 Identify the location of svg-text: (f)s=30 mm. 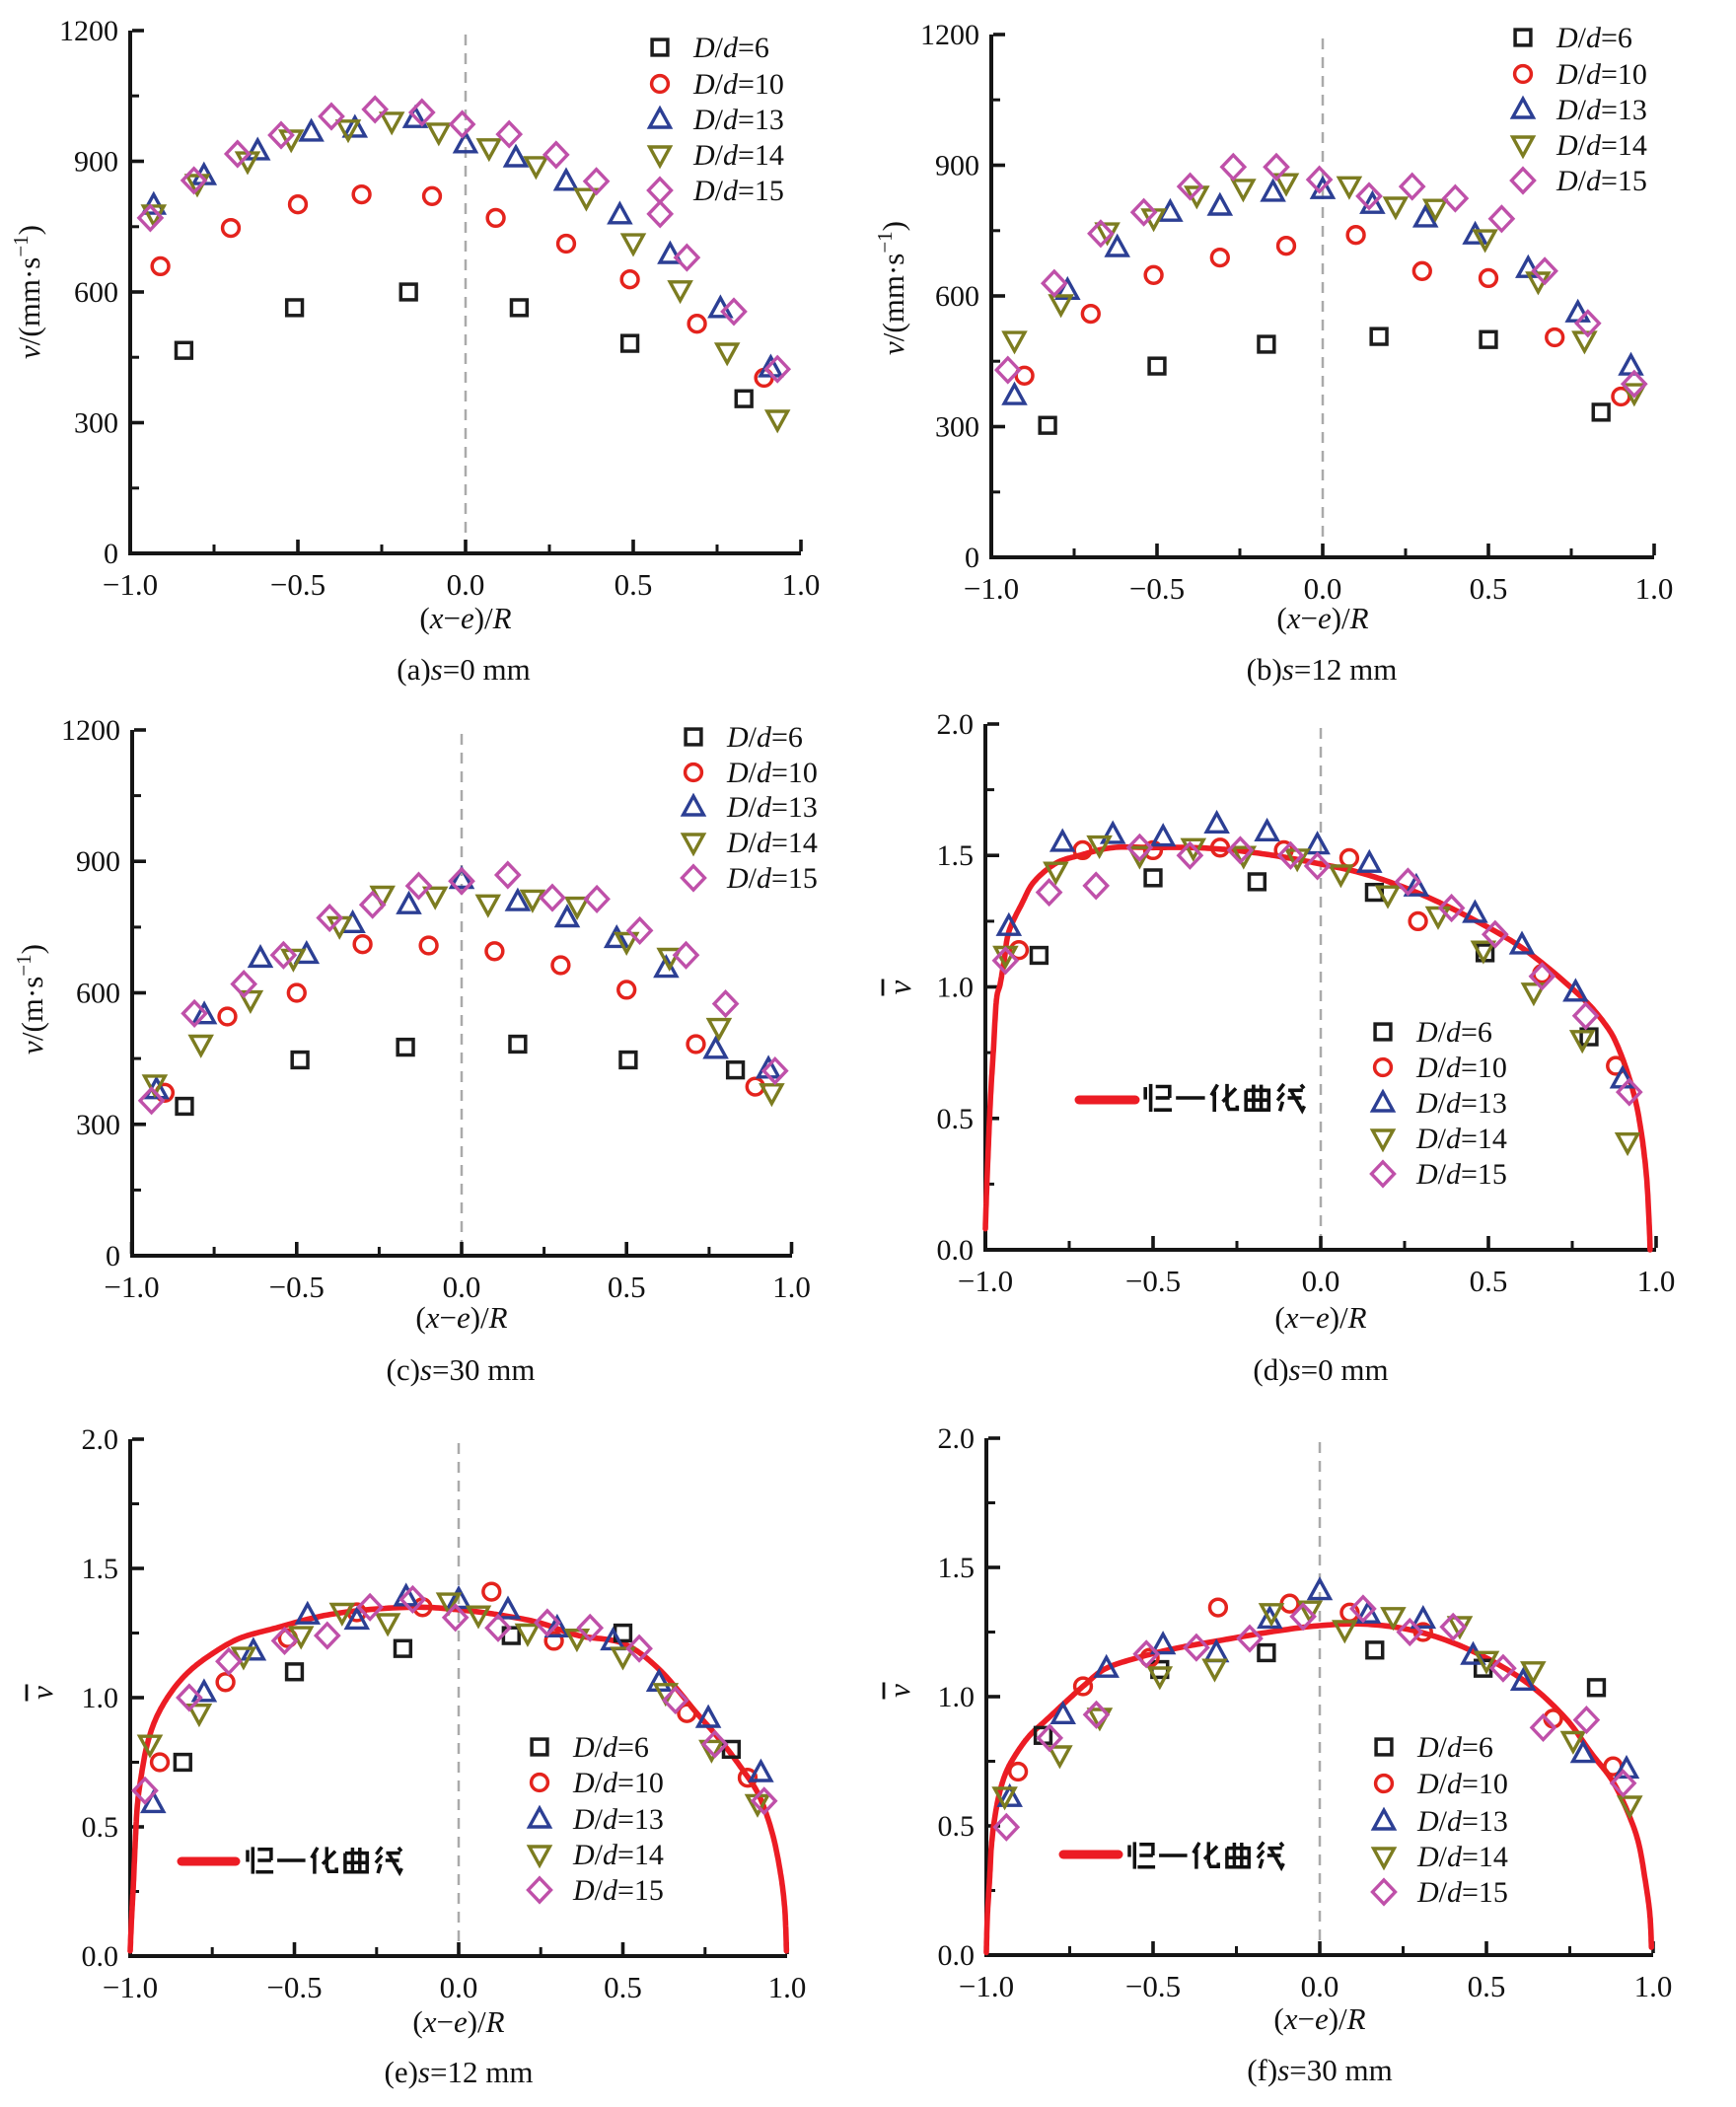
(1320, 2070).